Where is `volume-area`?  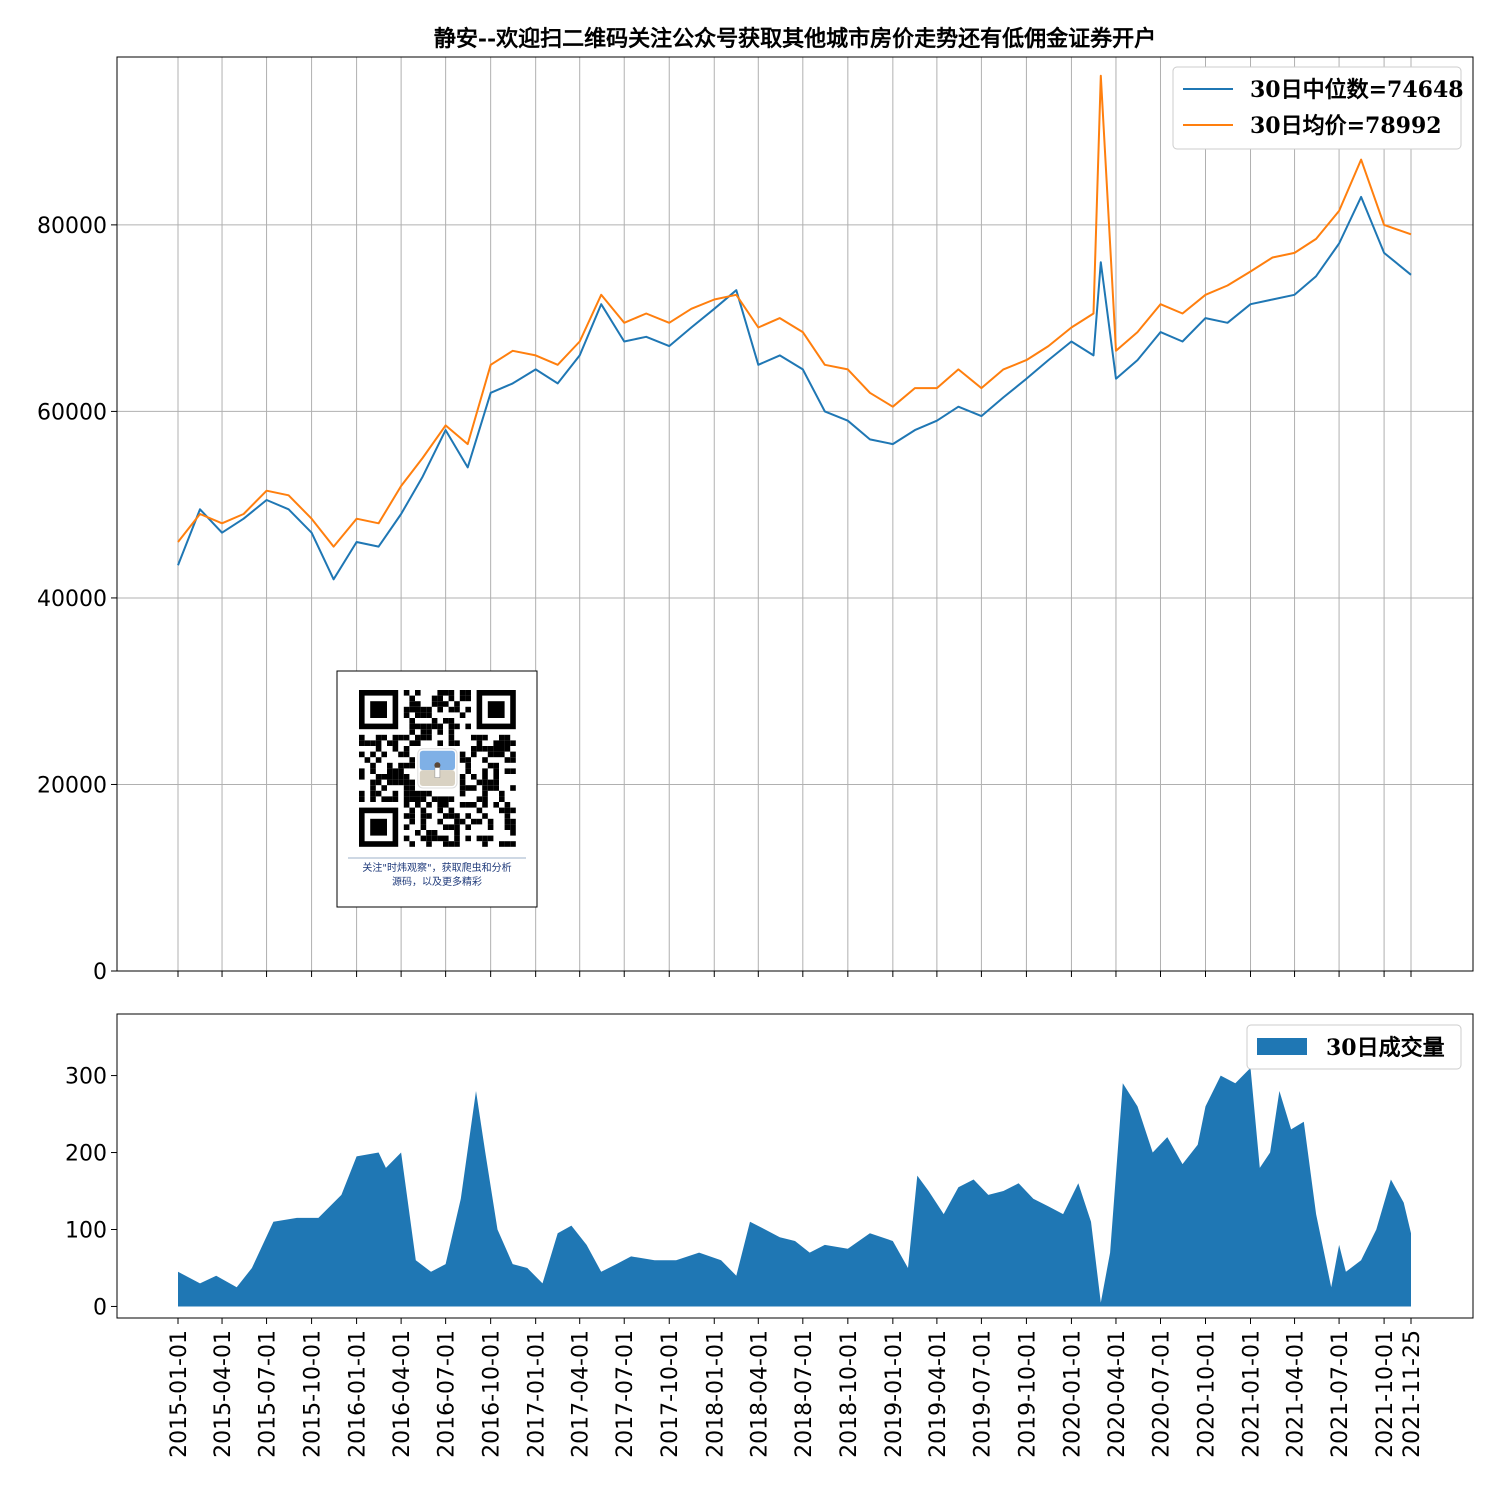 volume-area is located at coordinates (794, 1187).